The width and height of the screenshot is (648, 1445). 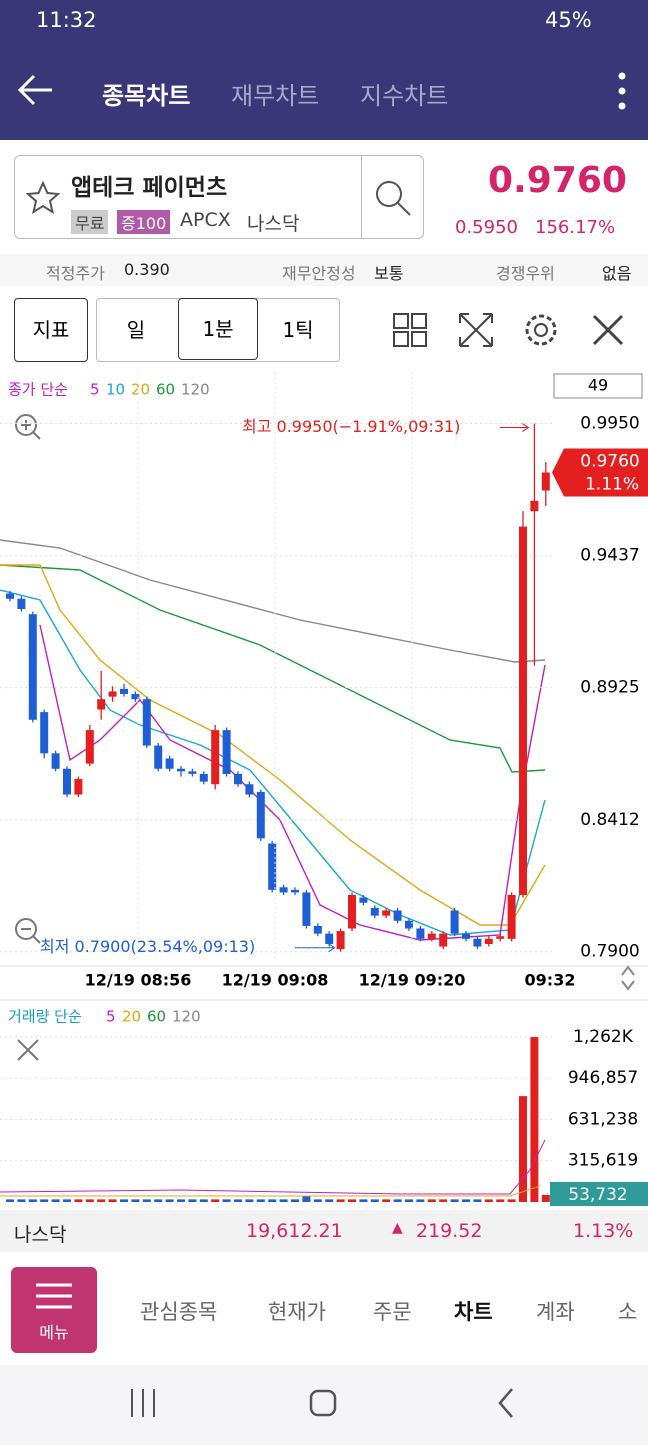 I want to click on menu-icon, so click(x=54, y=1296).